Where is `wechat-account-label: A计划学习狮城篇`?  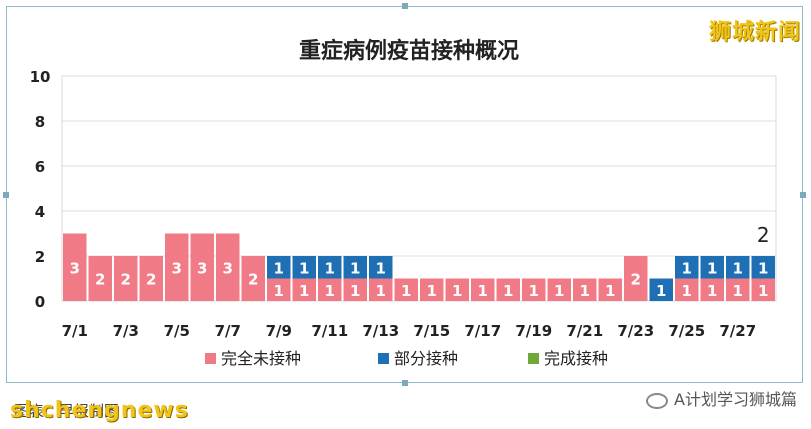 wechat-account-label: A计划学习狮城篇 is located at coordinates (735, 399).